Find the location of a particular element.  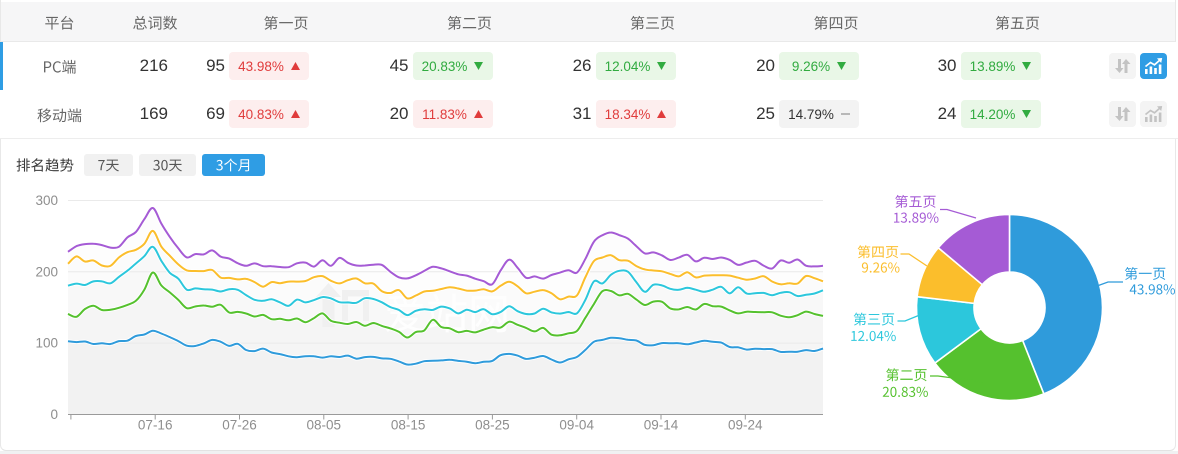

svg-text: 07-26 is located at coordinates (239, 425).